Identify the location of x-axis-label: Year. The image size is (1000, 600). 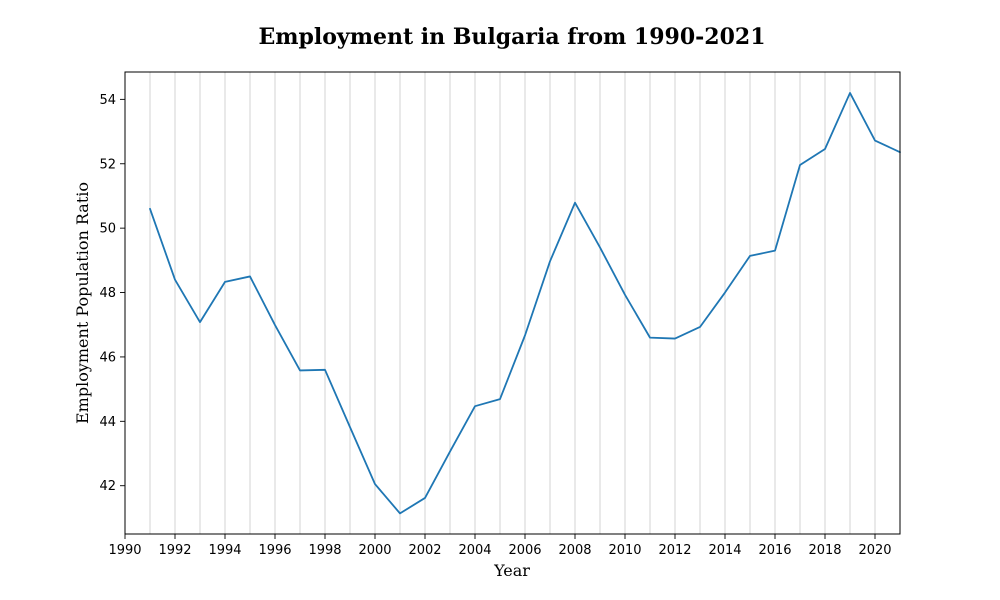
(511, 570).